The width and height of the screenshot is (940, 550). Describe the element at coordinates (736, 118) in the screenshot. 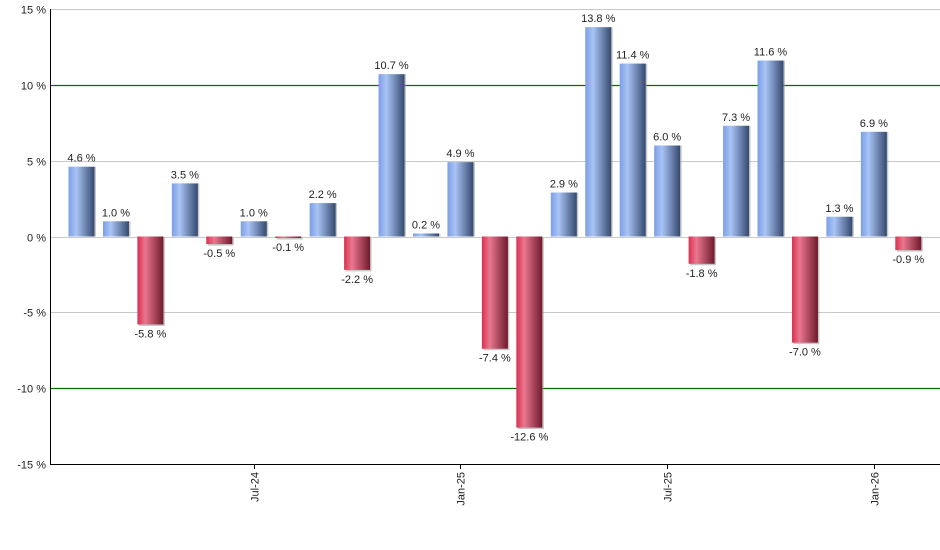

I see `bar-value-label: 7.3 %` at that location.